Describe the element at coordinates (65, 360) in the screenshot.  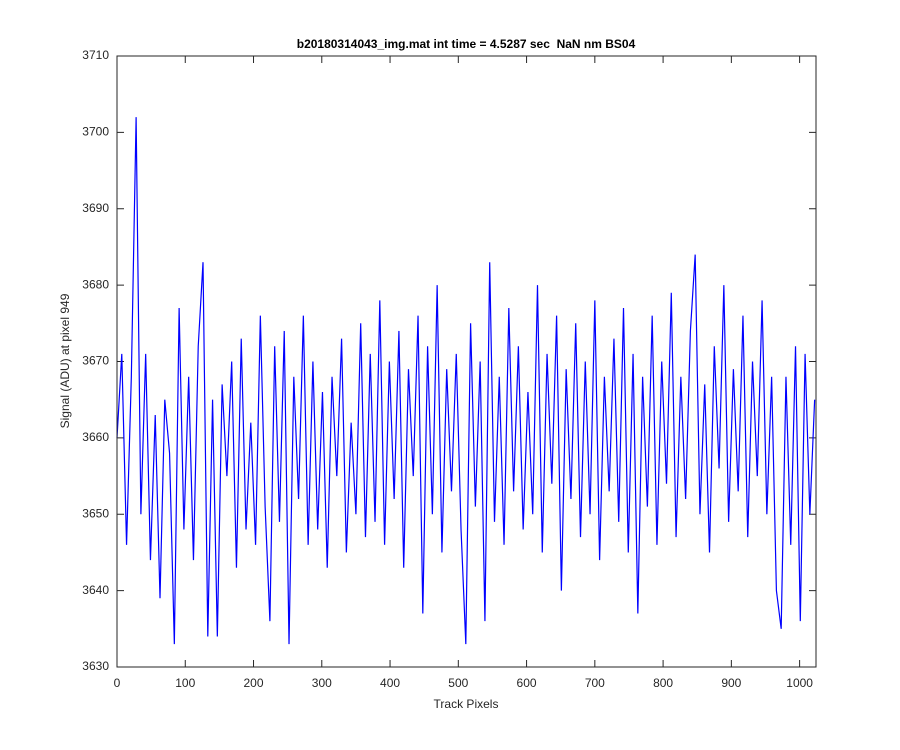
I see `y-axis-label: Signal (ADU) at pixel 949` at that location.